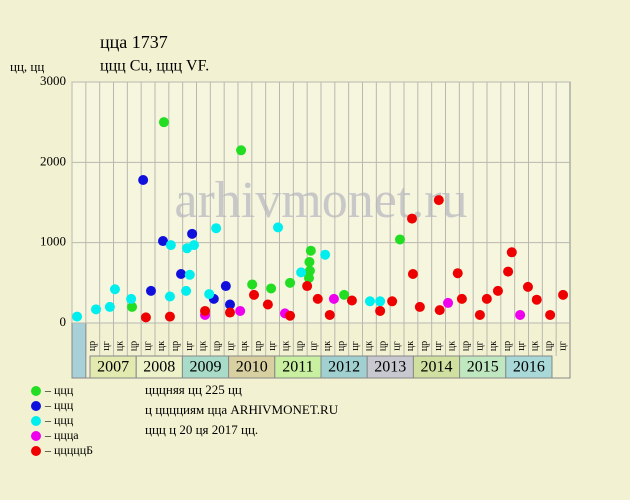  What do you see at coordinates (113, 367) in the screenshot?
I see `year-label: 2007` at bounding box center [113, 367].